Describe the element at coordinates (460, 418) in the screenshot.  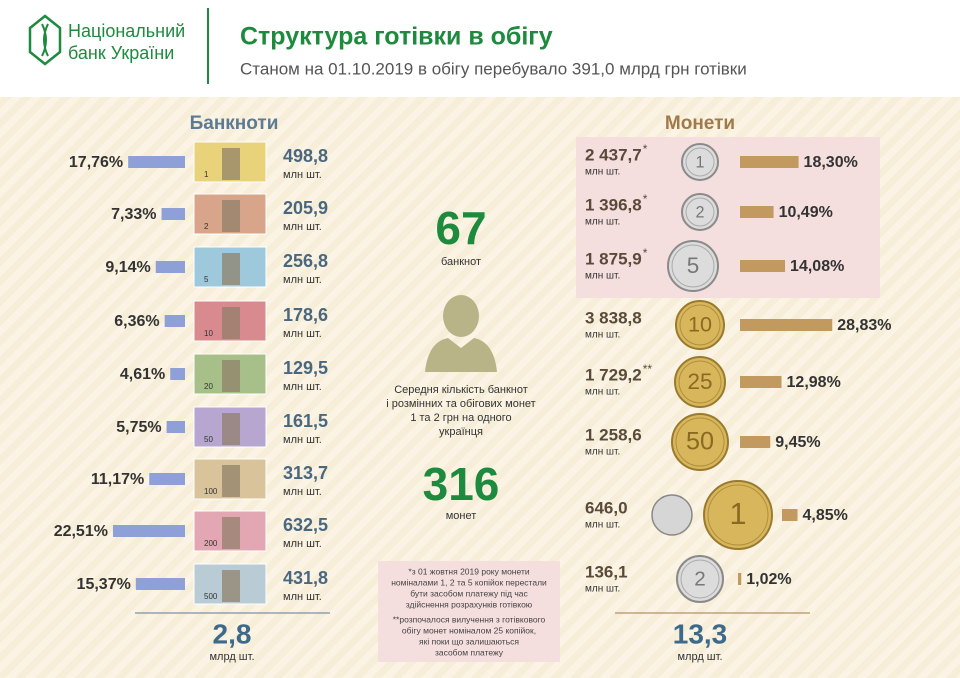
I see `description: 1 та 2 грн на одного` at that location.